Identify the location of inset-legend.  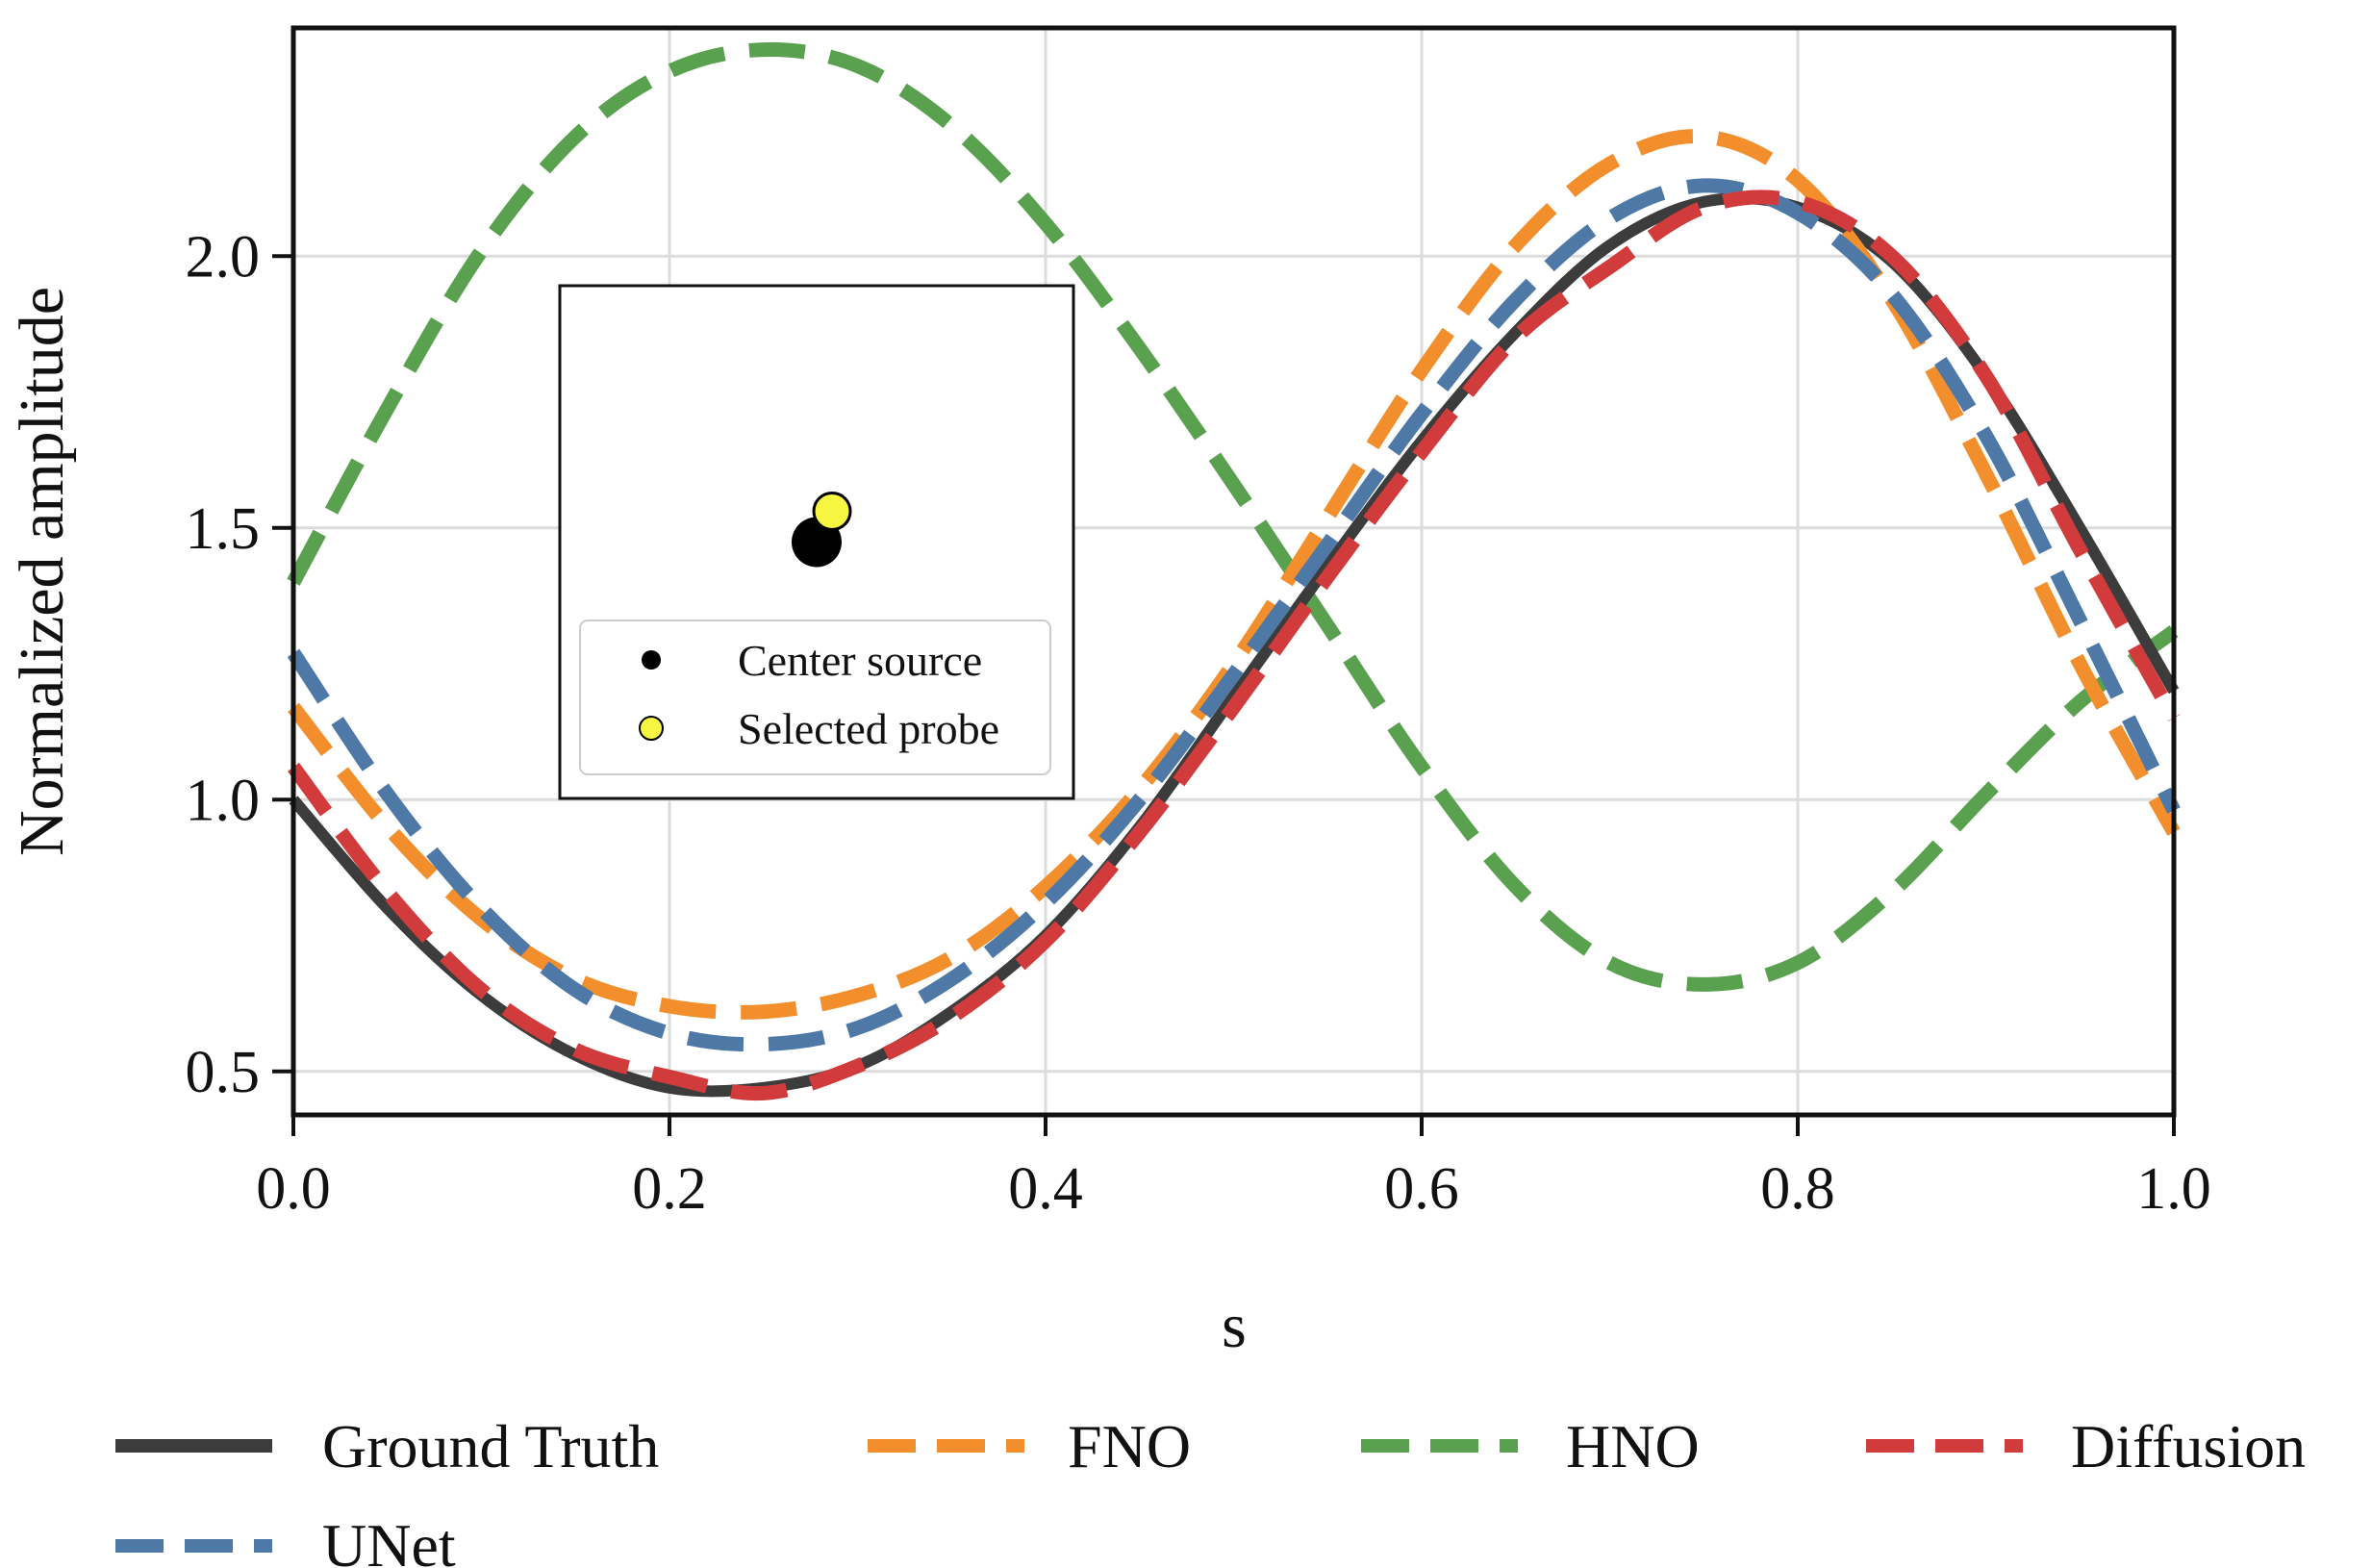
(815, 697).